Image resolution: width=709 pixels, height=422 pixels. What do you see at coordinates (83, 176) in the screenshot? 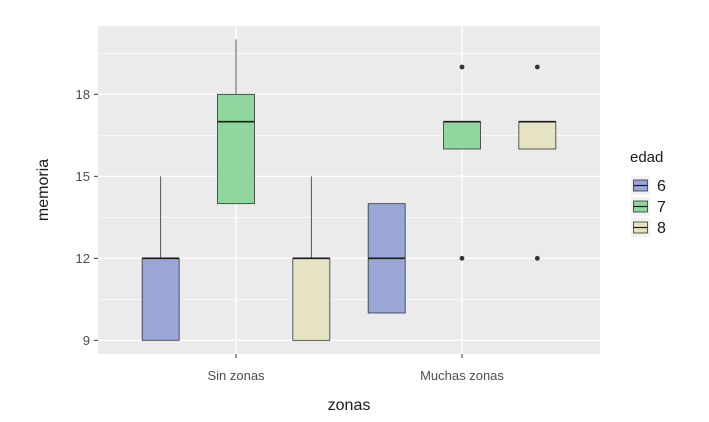
I see `y-tick-label: 15` at bounding box center [83, 176].